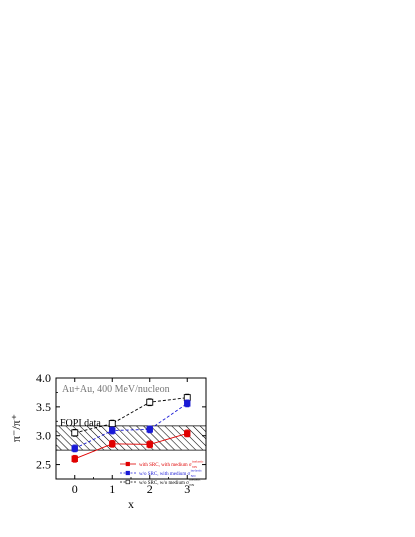 Image resolution: width=415 pixels, height=537 pixels. What do you see at coordinates (116, 389) in the screenshot?
I see `annotation-system: Au+Au, 400 MeV/nucleon` at bounding box center [116, 389].